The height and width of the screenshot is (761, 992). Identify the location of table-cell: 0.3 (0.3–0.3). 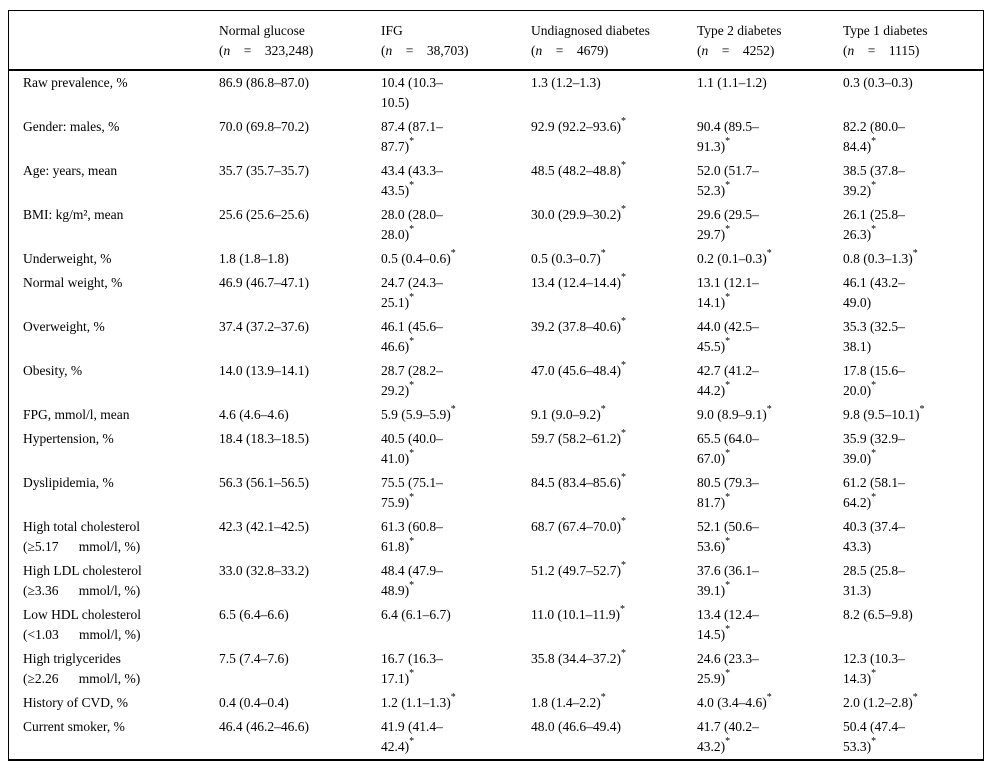
(913, 92).